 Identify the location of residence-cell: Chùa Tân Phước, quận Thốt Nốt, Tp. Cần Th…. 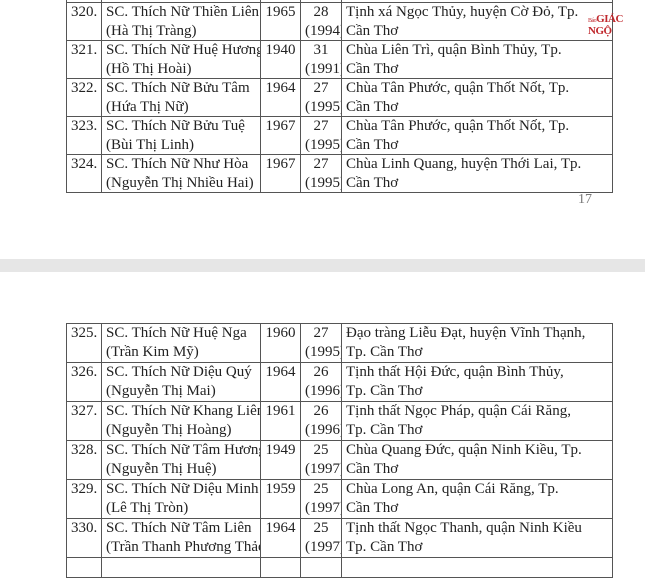
(477, 135).